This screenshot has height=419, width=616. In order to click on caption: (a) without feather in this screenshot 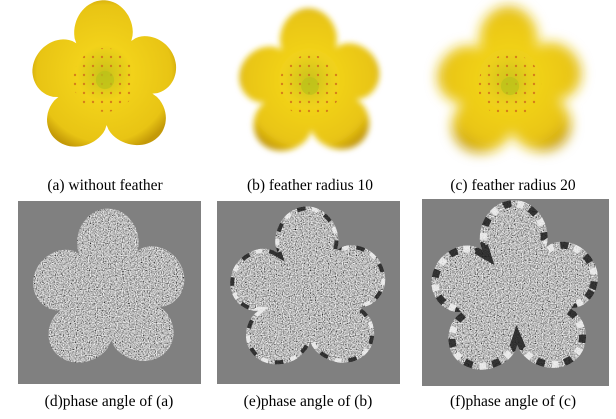, I will do `click(105, 185)`.